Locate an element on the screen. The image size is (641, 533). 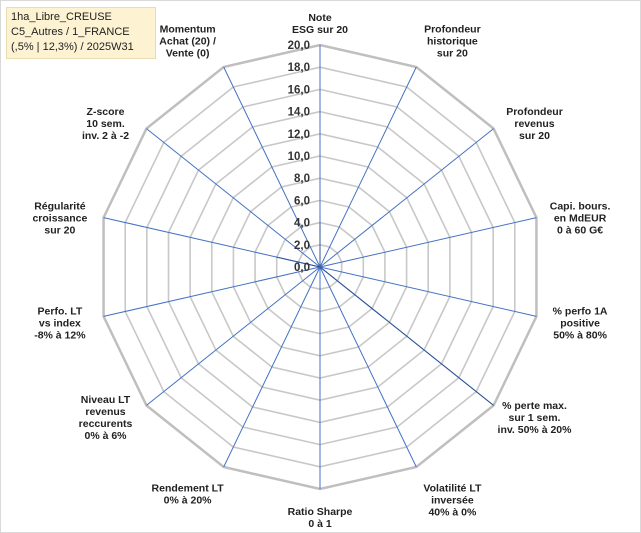
category-label-1-line-1: historique is located at coordinates (452, 41).